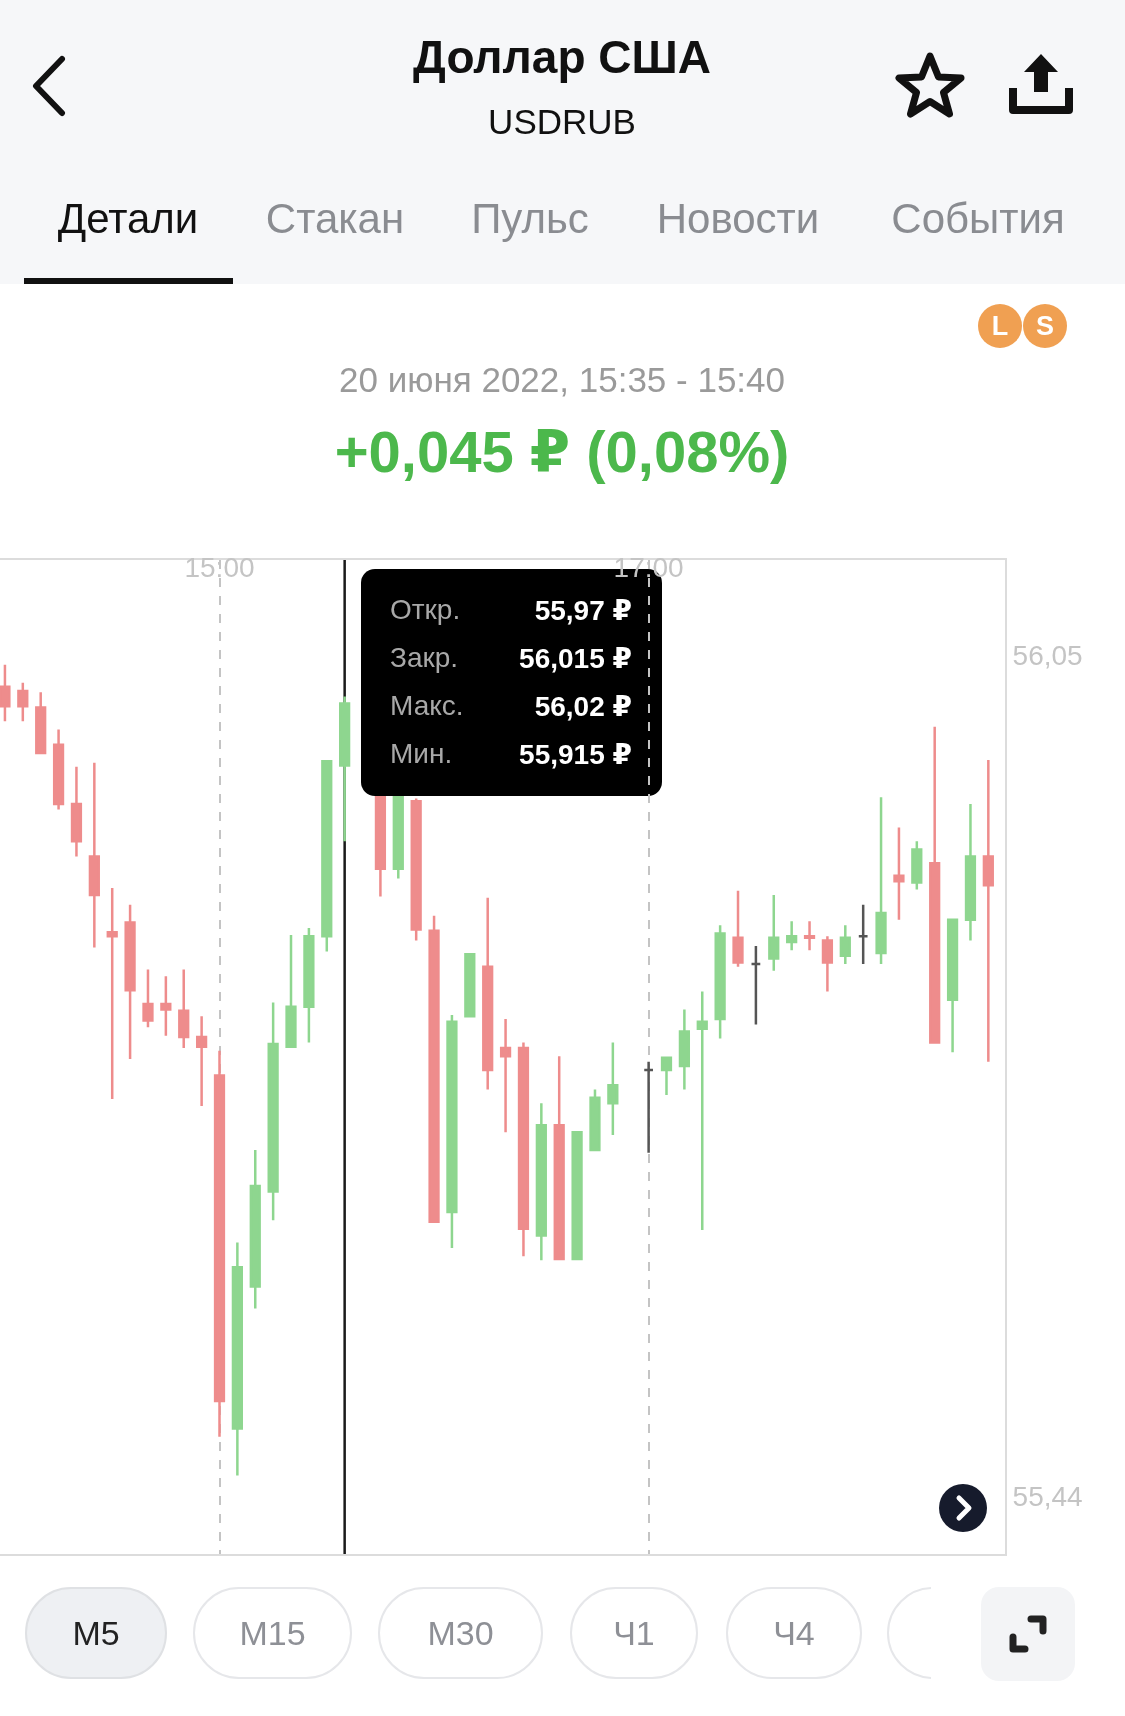 The height and width of the screenshot is (1716, 1125). Describe the element at coordinates (1000, 326) in the screenshot. I see `text: L` at that location.